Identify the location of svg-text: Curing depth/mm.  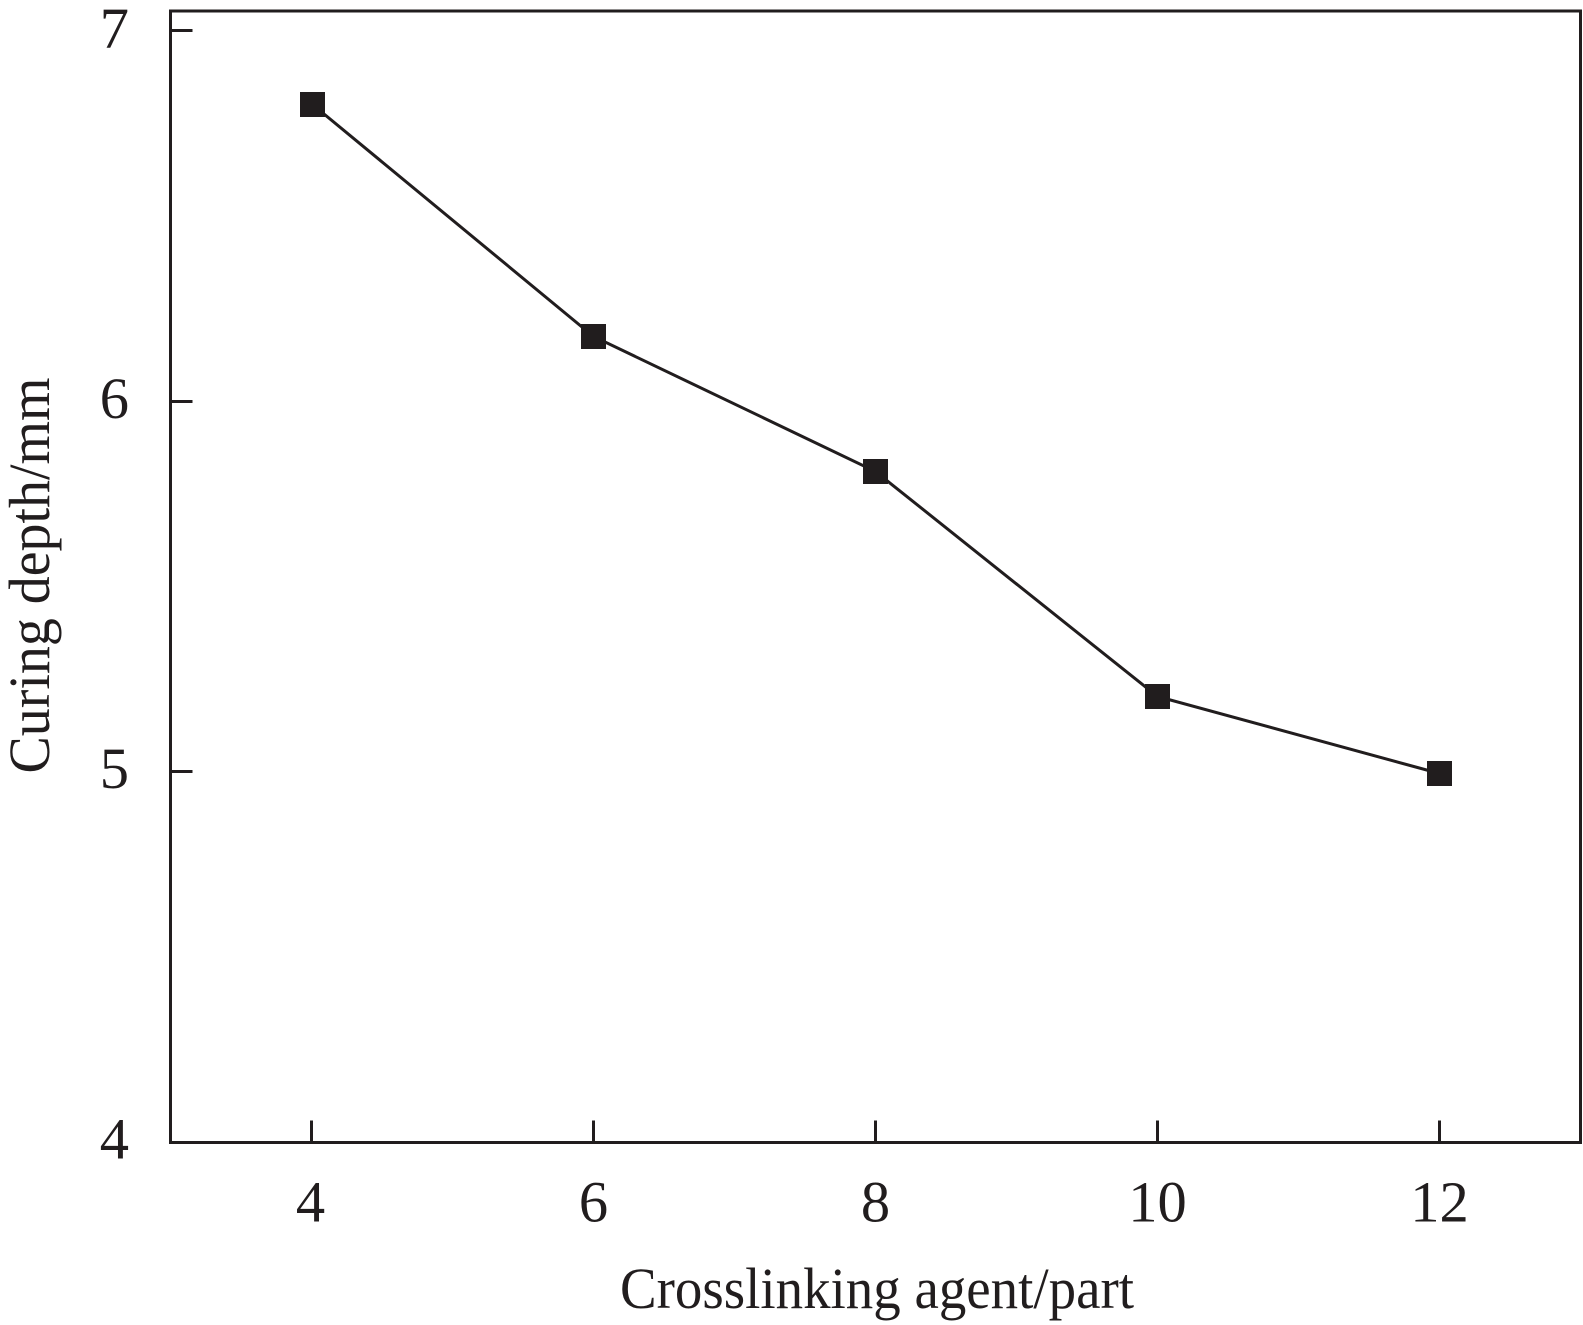
(31, 576).